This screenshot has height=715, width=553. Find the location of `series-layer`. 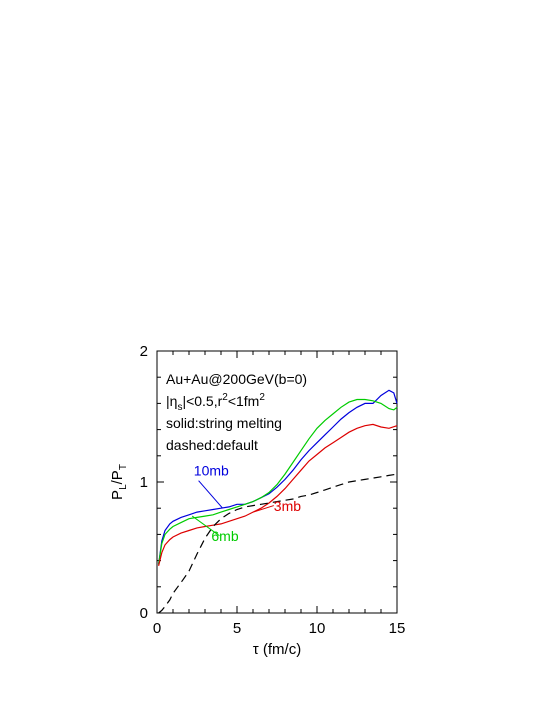

series-layer is located at coordinates (278, 501).